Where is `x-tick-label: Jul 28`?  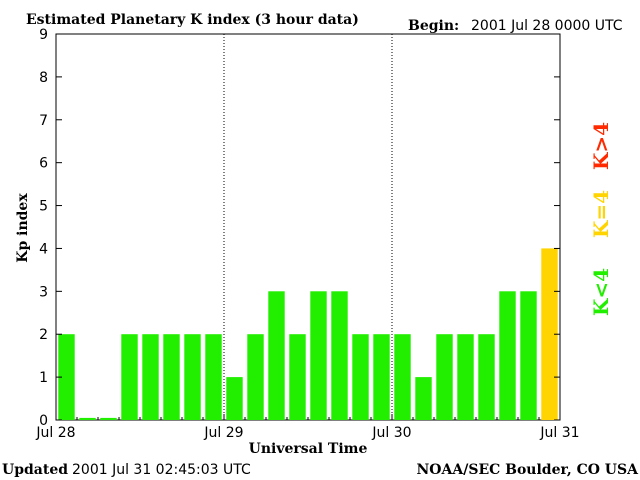 x-tick-label: Jul 28 is located at coordinates (55, 433).